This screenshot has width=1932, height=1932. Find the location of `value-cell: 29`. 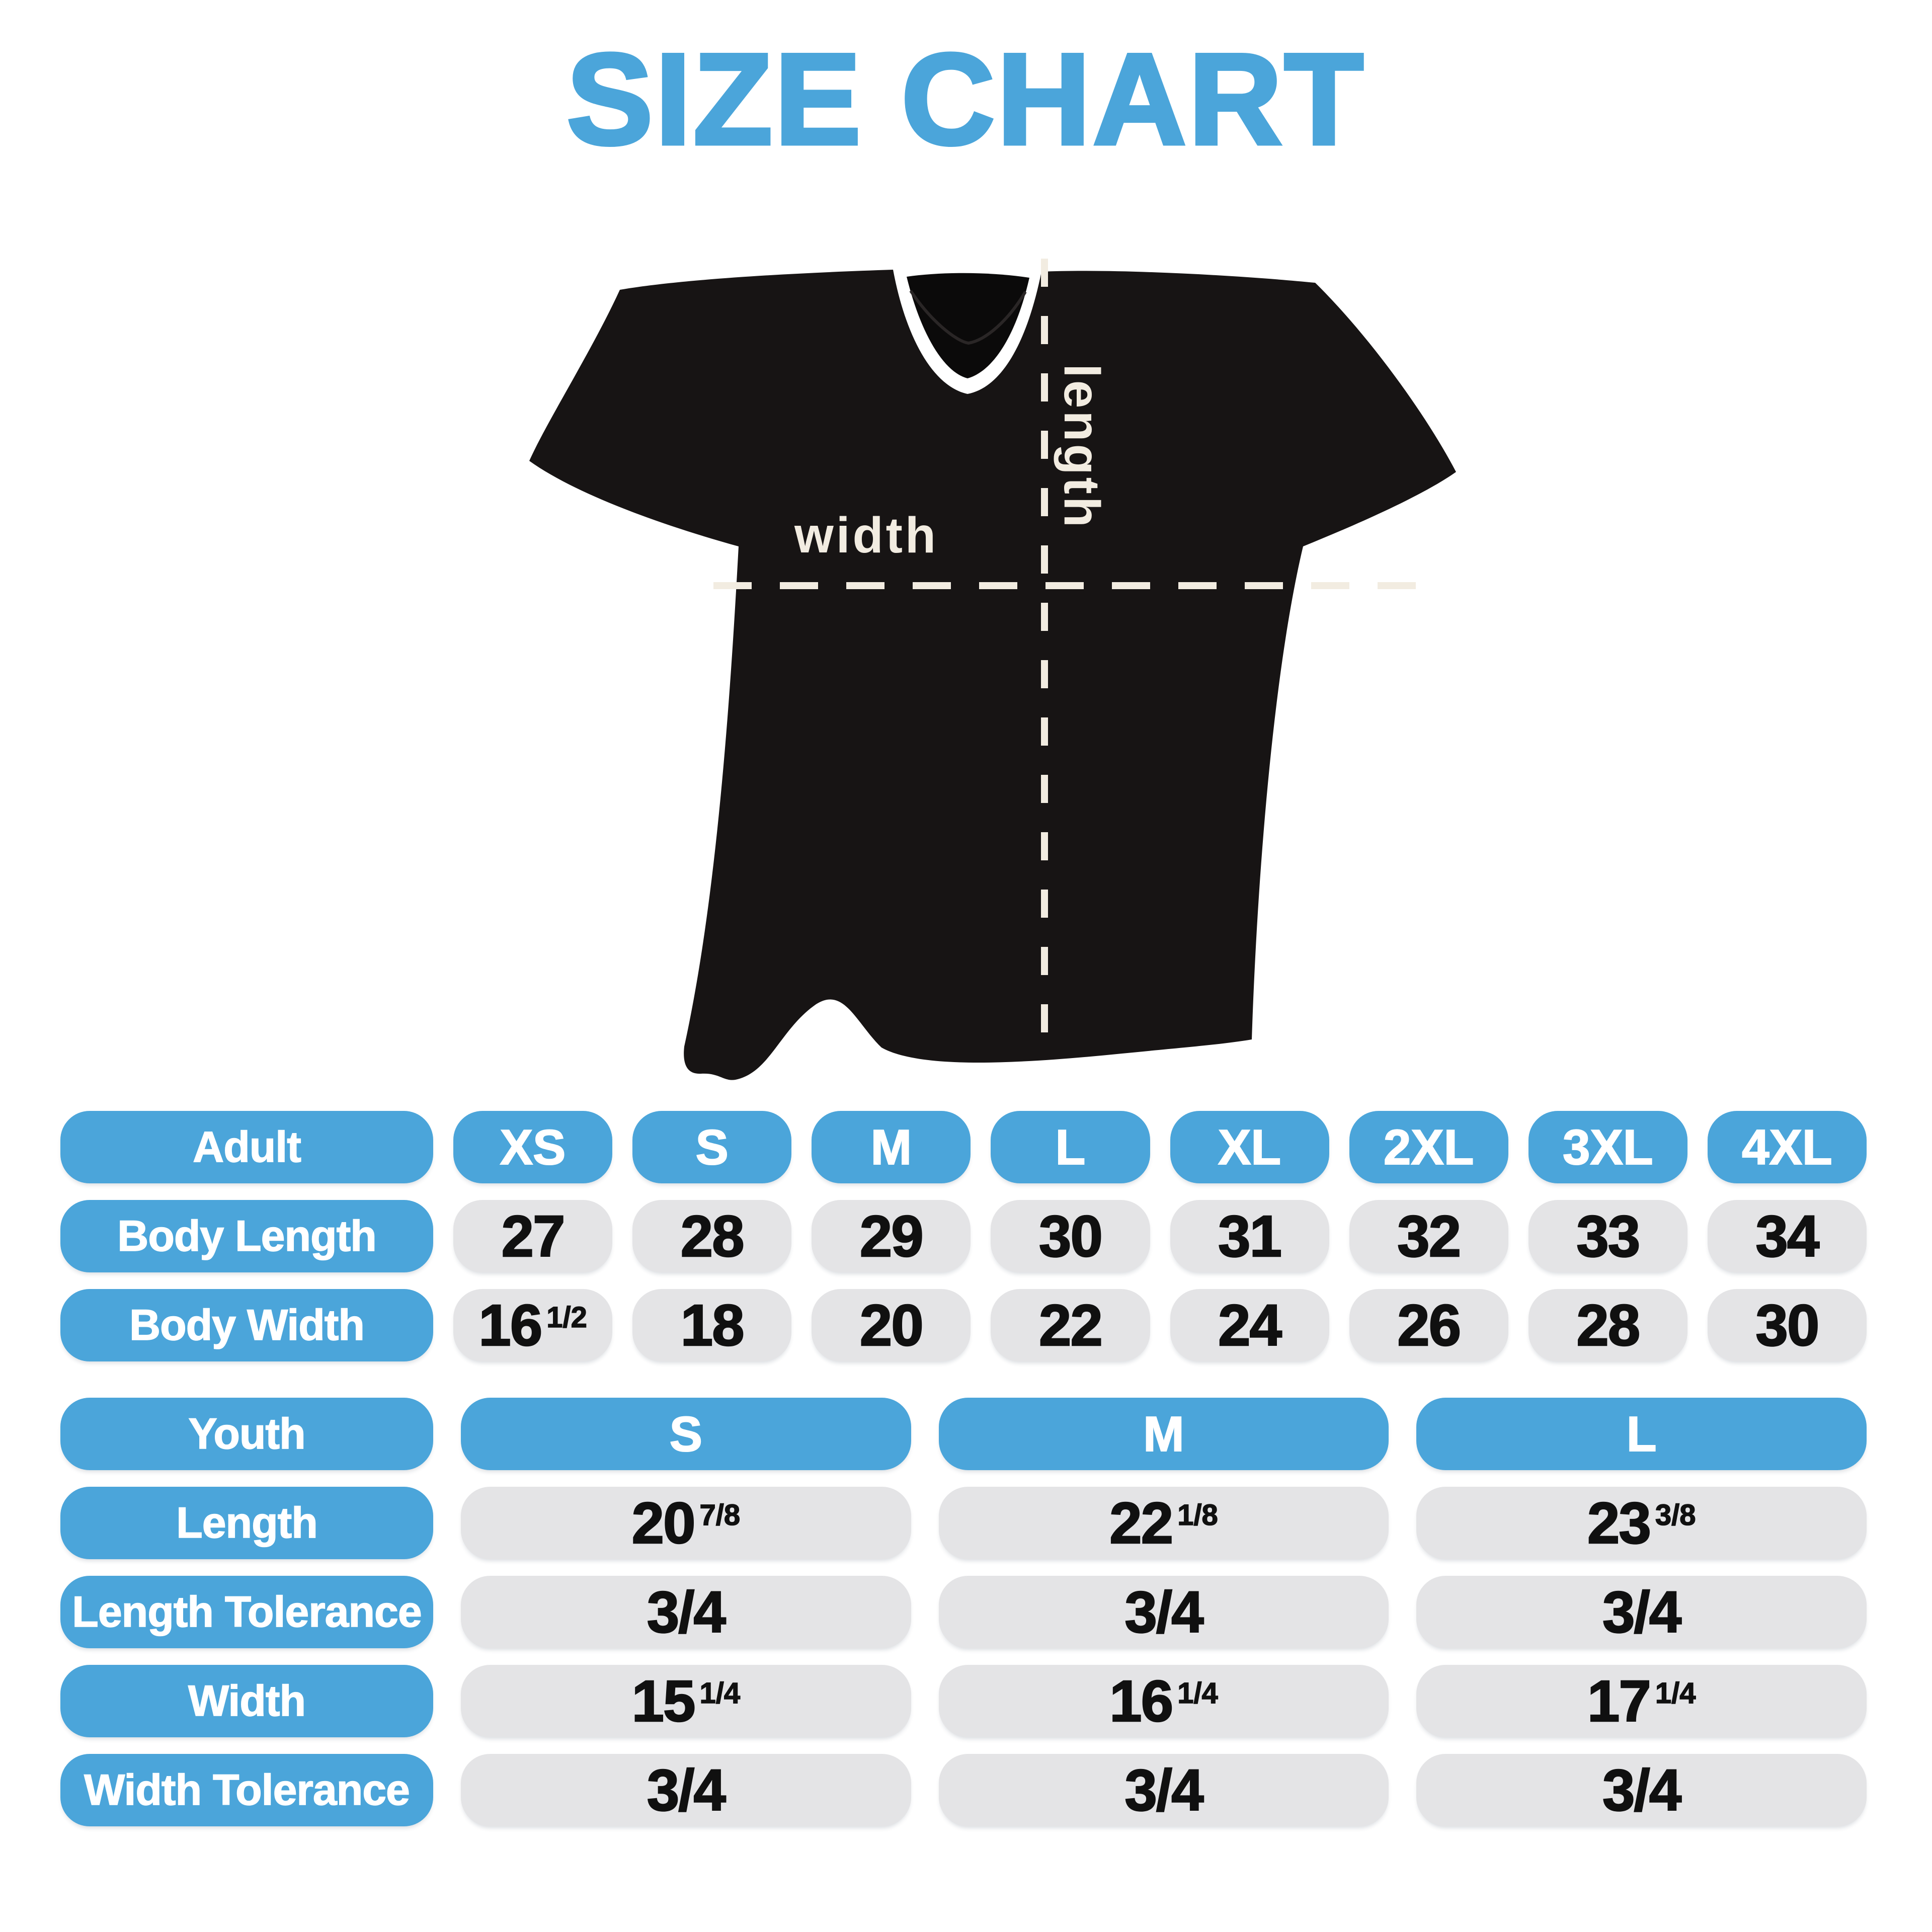

value-cell: 29 is located at coordinates (892, 1236).